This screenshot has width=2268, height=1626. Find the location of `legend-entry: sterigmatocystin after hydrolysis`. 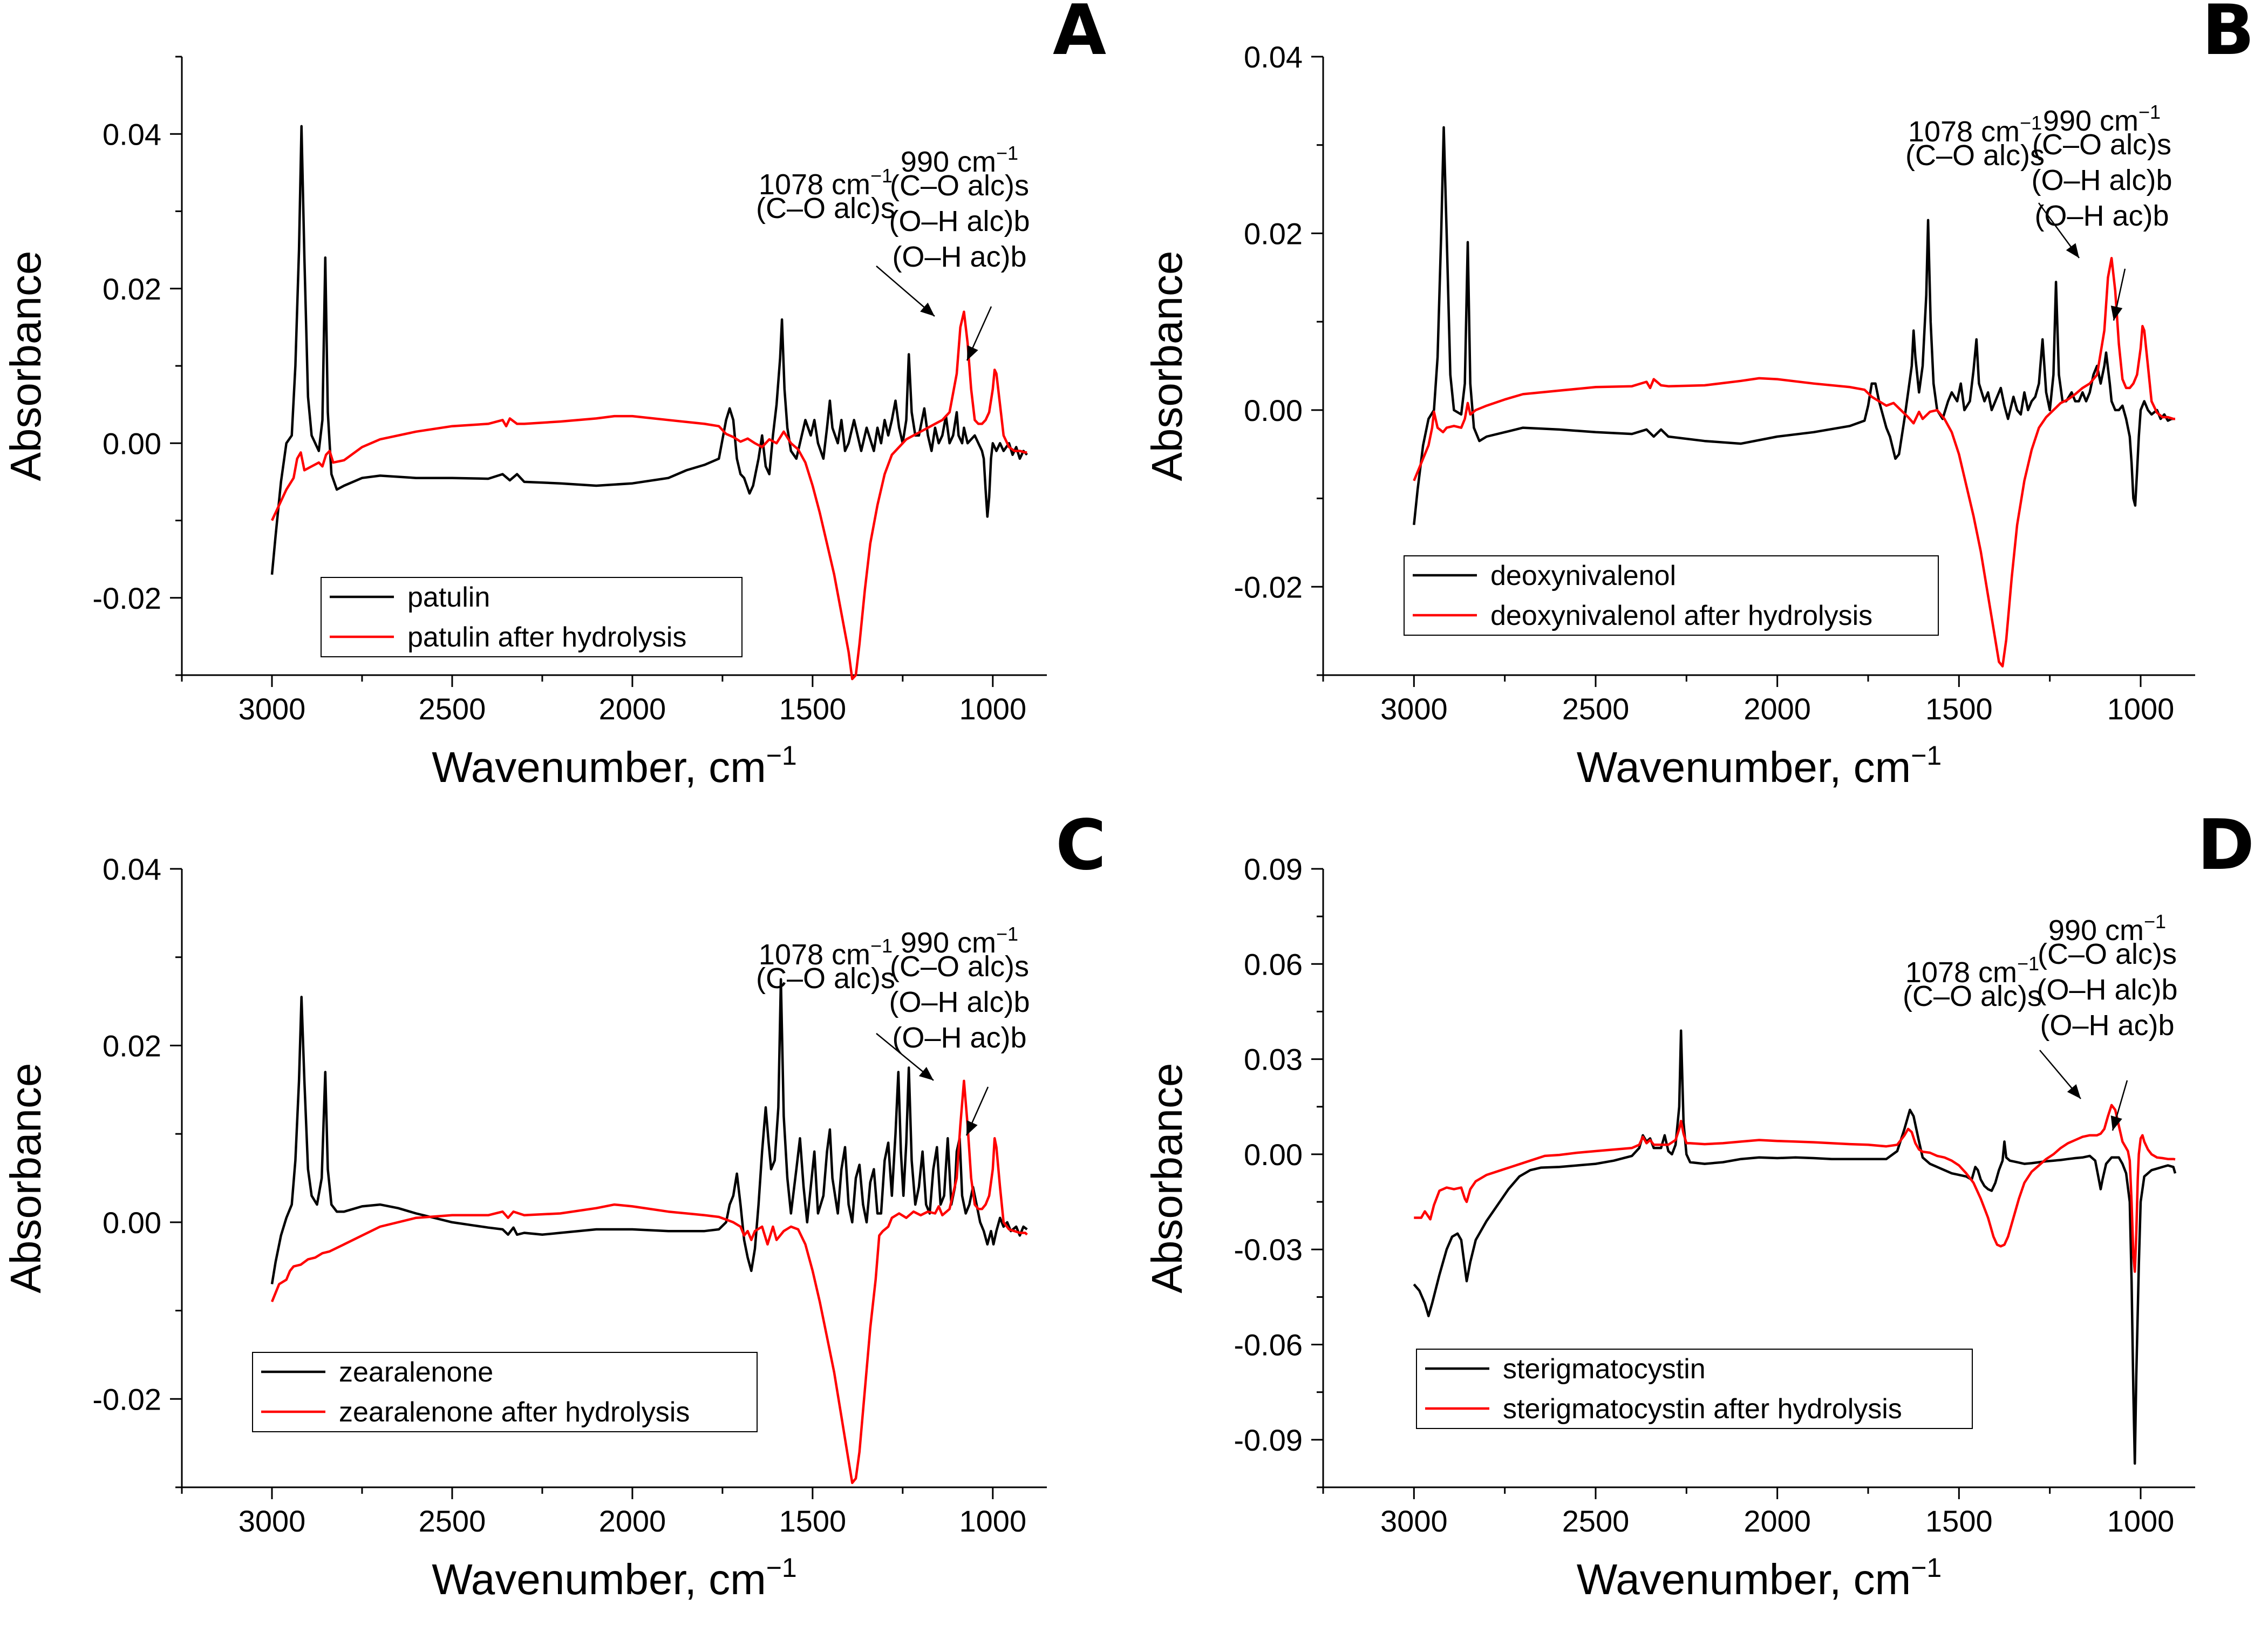

legend-entry: sterigmatocystin after hydrolysis is located at coordinates (1702, 1409).